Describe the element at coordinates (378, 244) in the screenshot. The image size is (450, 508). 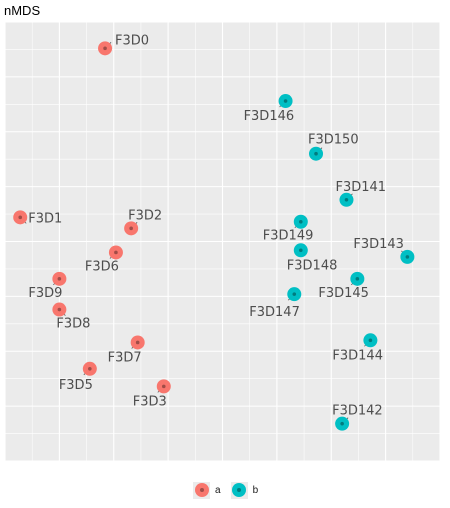
I see `point-label: F3D143` at that location.